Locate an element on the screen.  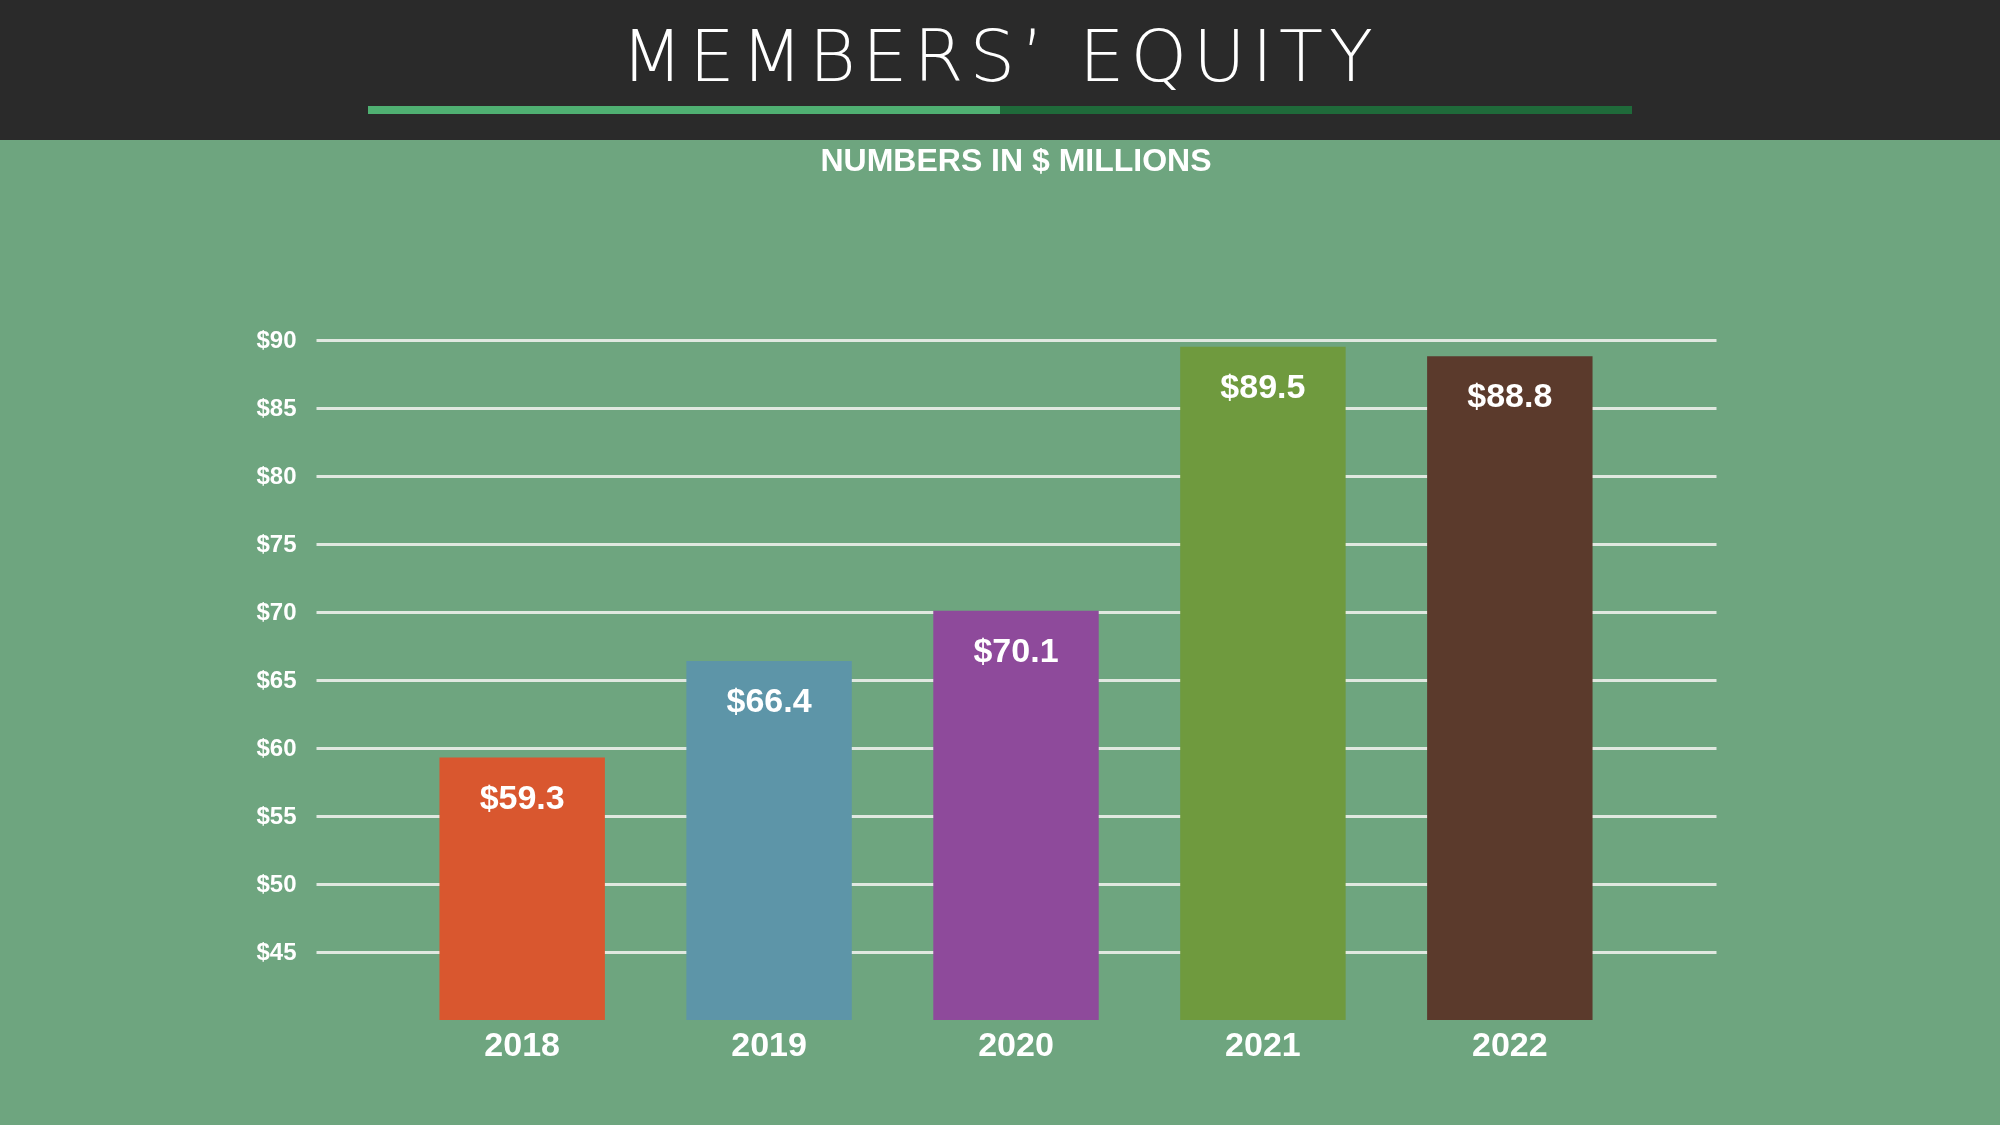
y-tick-label: $85 is located at coordinates (276, 407).